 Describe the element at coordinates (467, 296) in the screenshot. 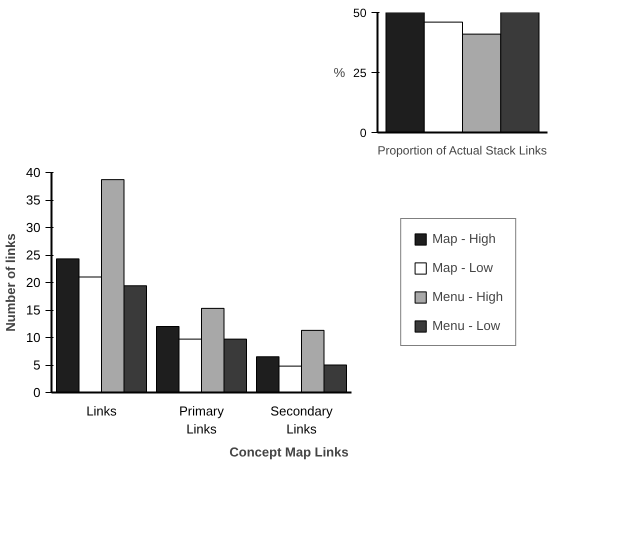

I see `legend-label: Menu - High` at that location.